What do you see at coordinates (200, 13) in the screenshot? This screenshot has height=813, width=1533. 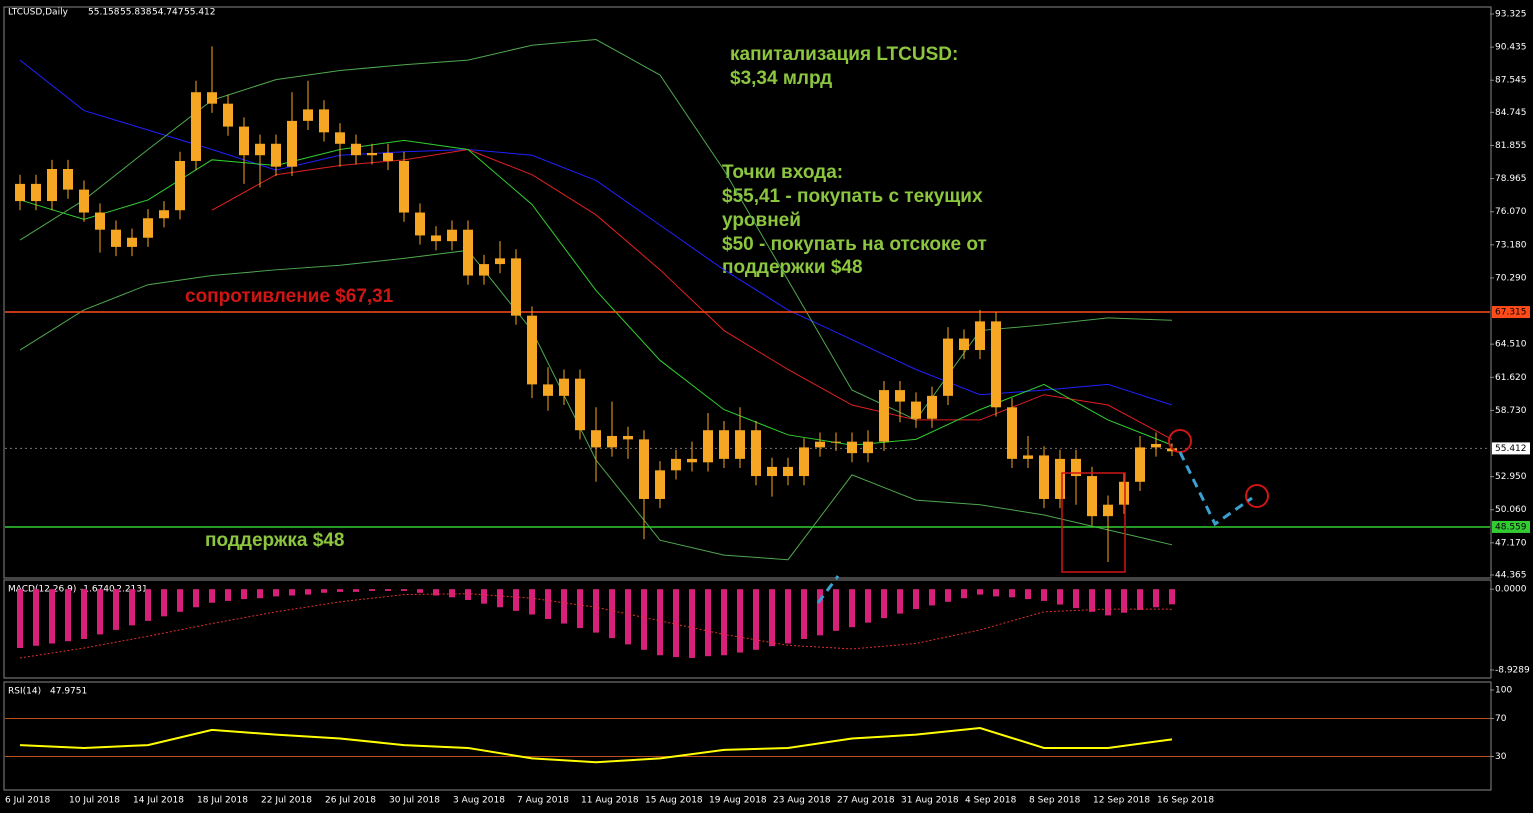 I see `close-readout: 55.412` at bounding box center [200, 13].